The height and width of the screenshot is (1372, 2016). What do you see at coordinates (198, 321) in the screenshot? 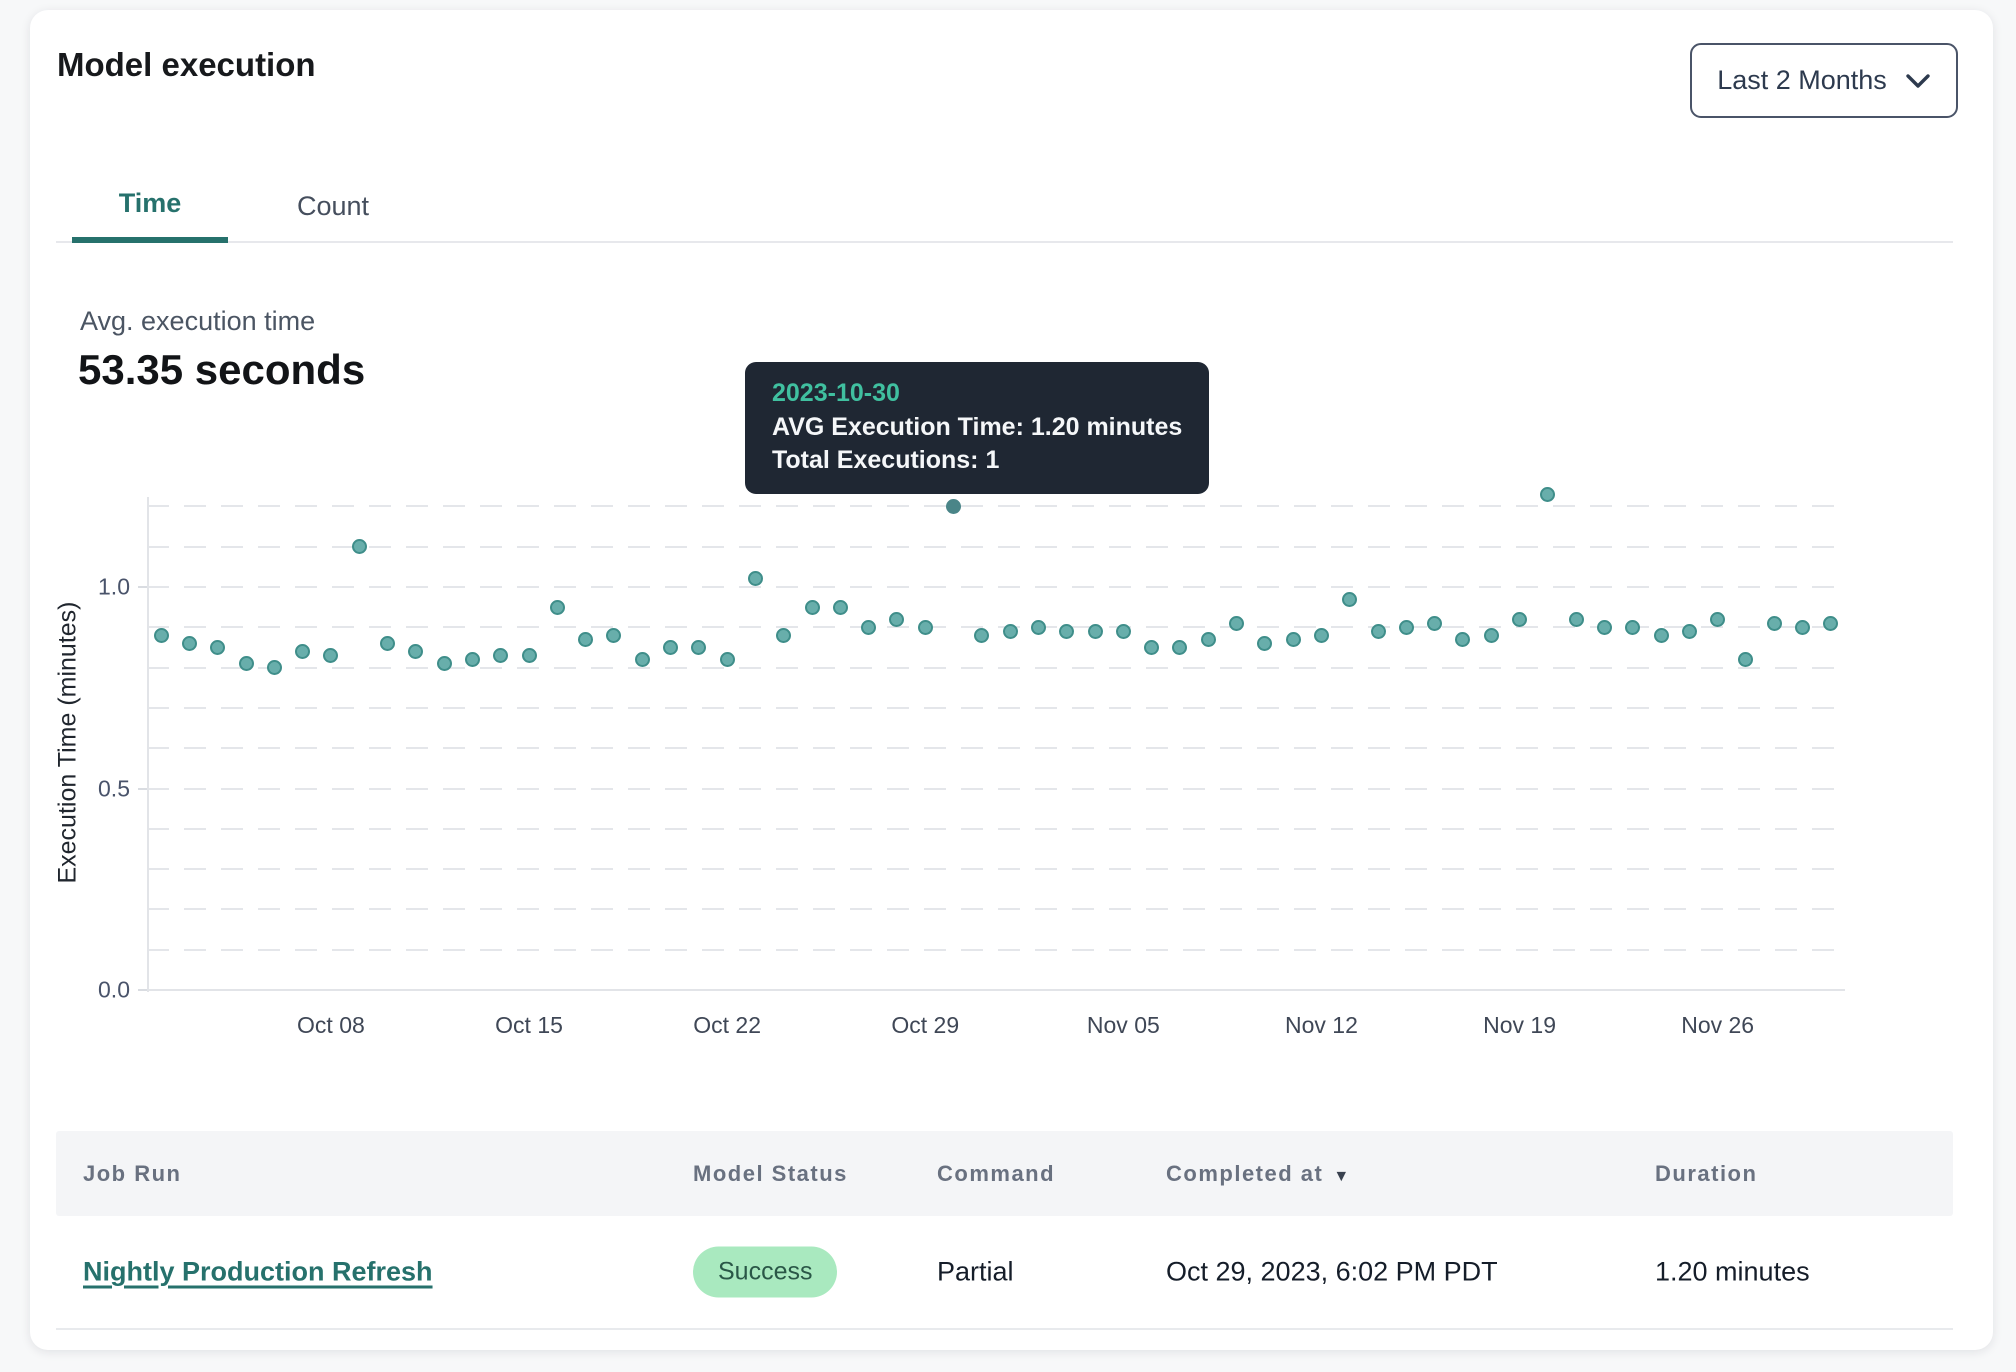
I see `avg-execution-time-label: Avg. execution time` at bounding box center [198, 321].